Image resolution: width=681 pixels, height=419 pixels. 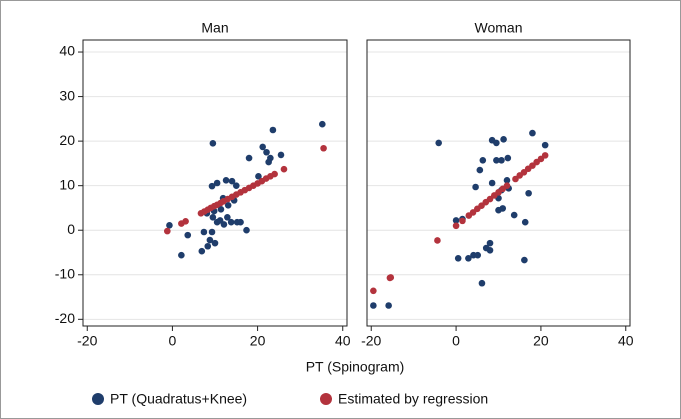 I want to click on y-tick-label: -20, so click(x=65, y=318).